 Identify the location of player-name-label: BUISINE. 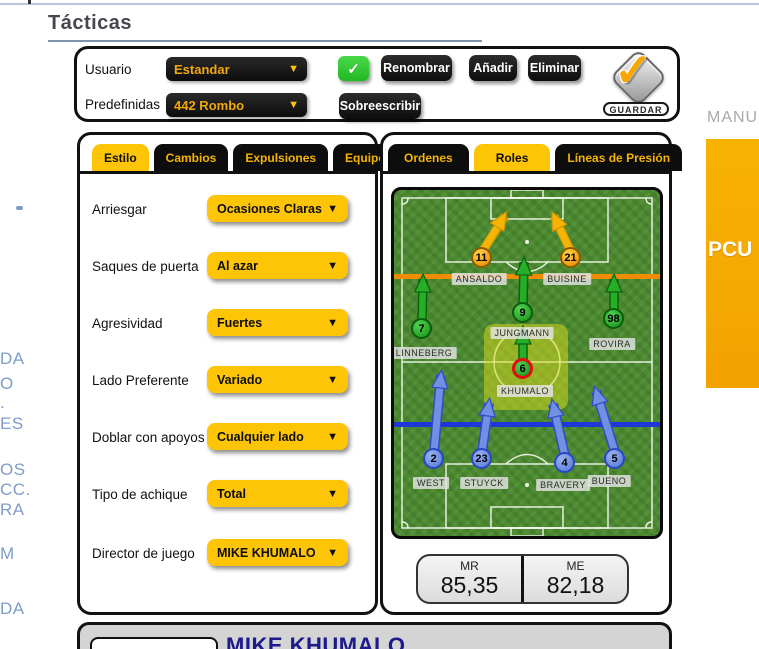
(567, 279).